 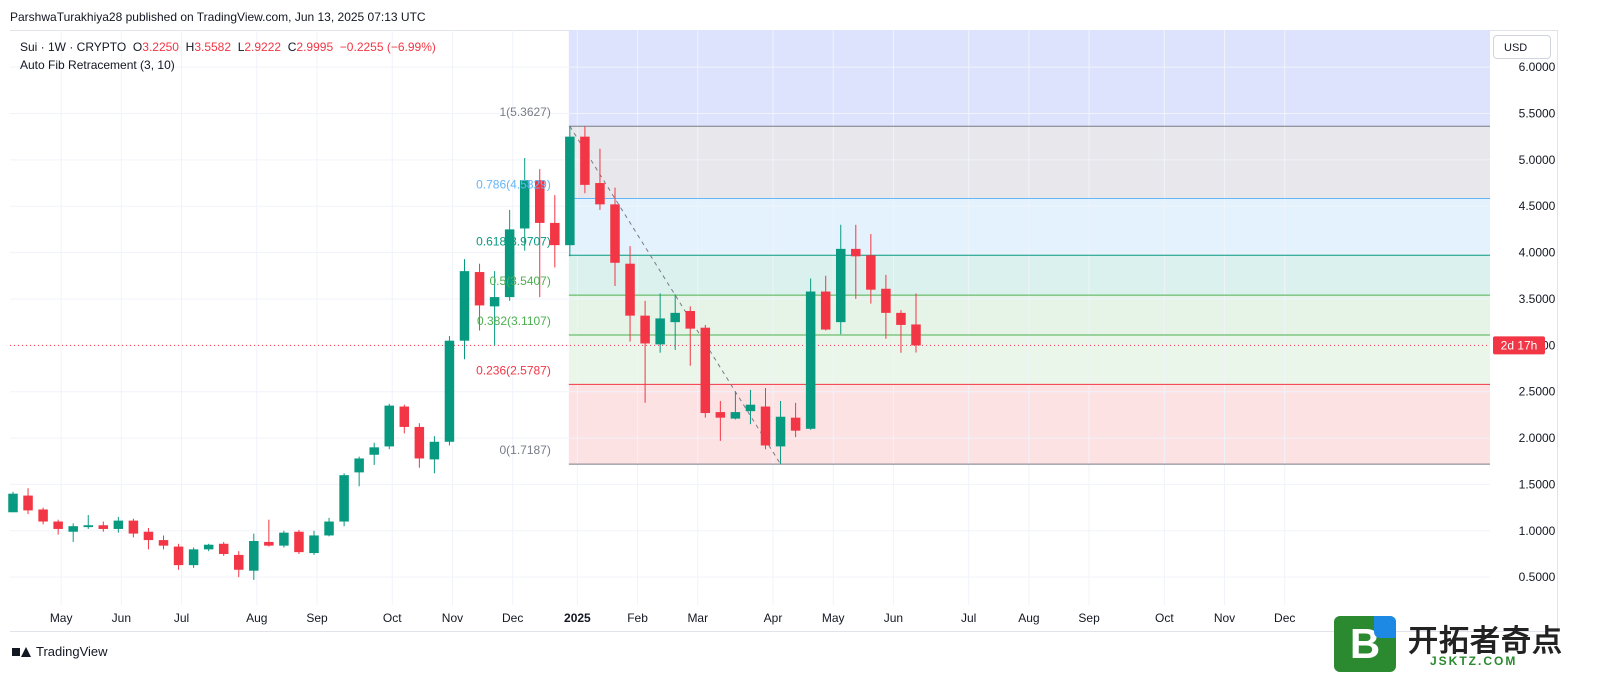 I want to click on price-tick-label: 1.0000, so click(x=1537, y=531).